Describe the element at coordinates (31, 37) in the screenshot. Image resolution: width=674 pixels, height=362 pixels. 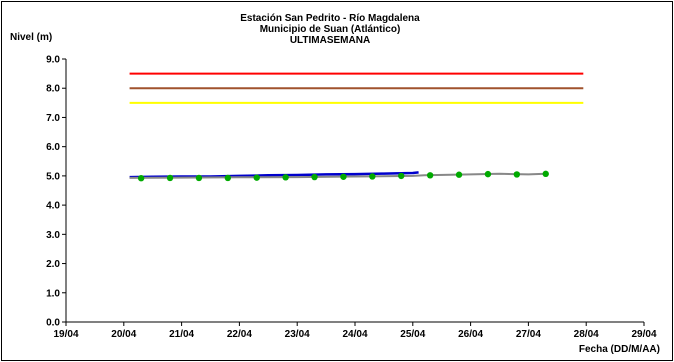
I see `y-axis-label: Nivel (m)` at that location.